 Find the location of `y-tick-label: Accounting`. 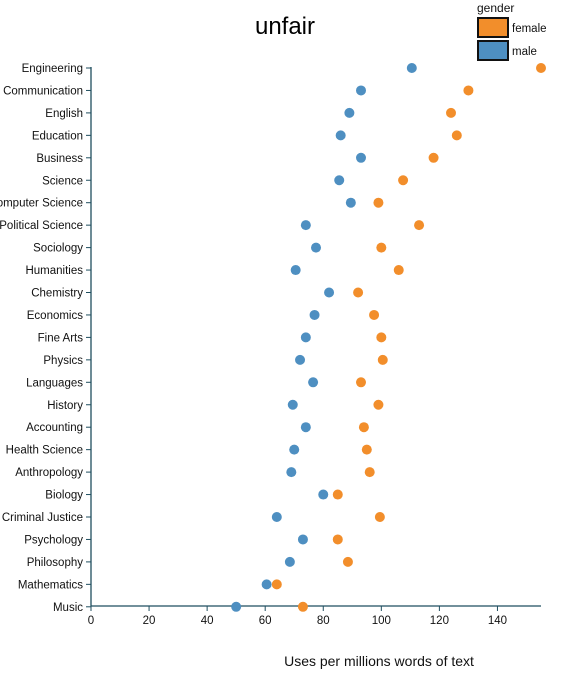

y-tick-label: Accounting is located at coordinates (54, 428).